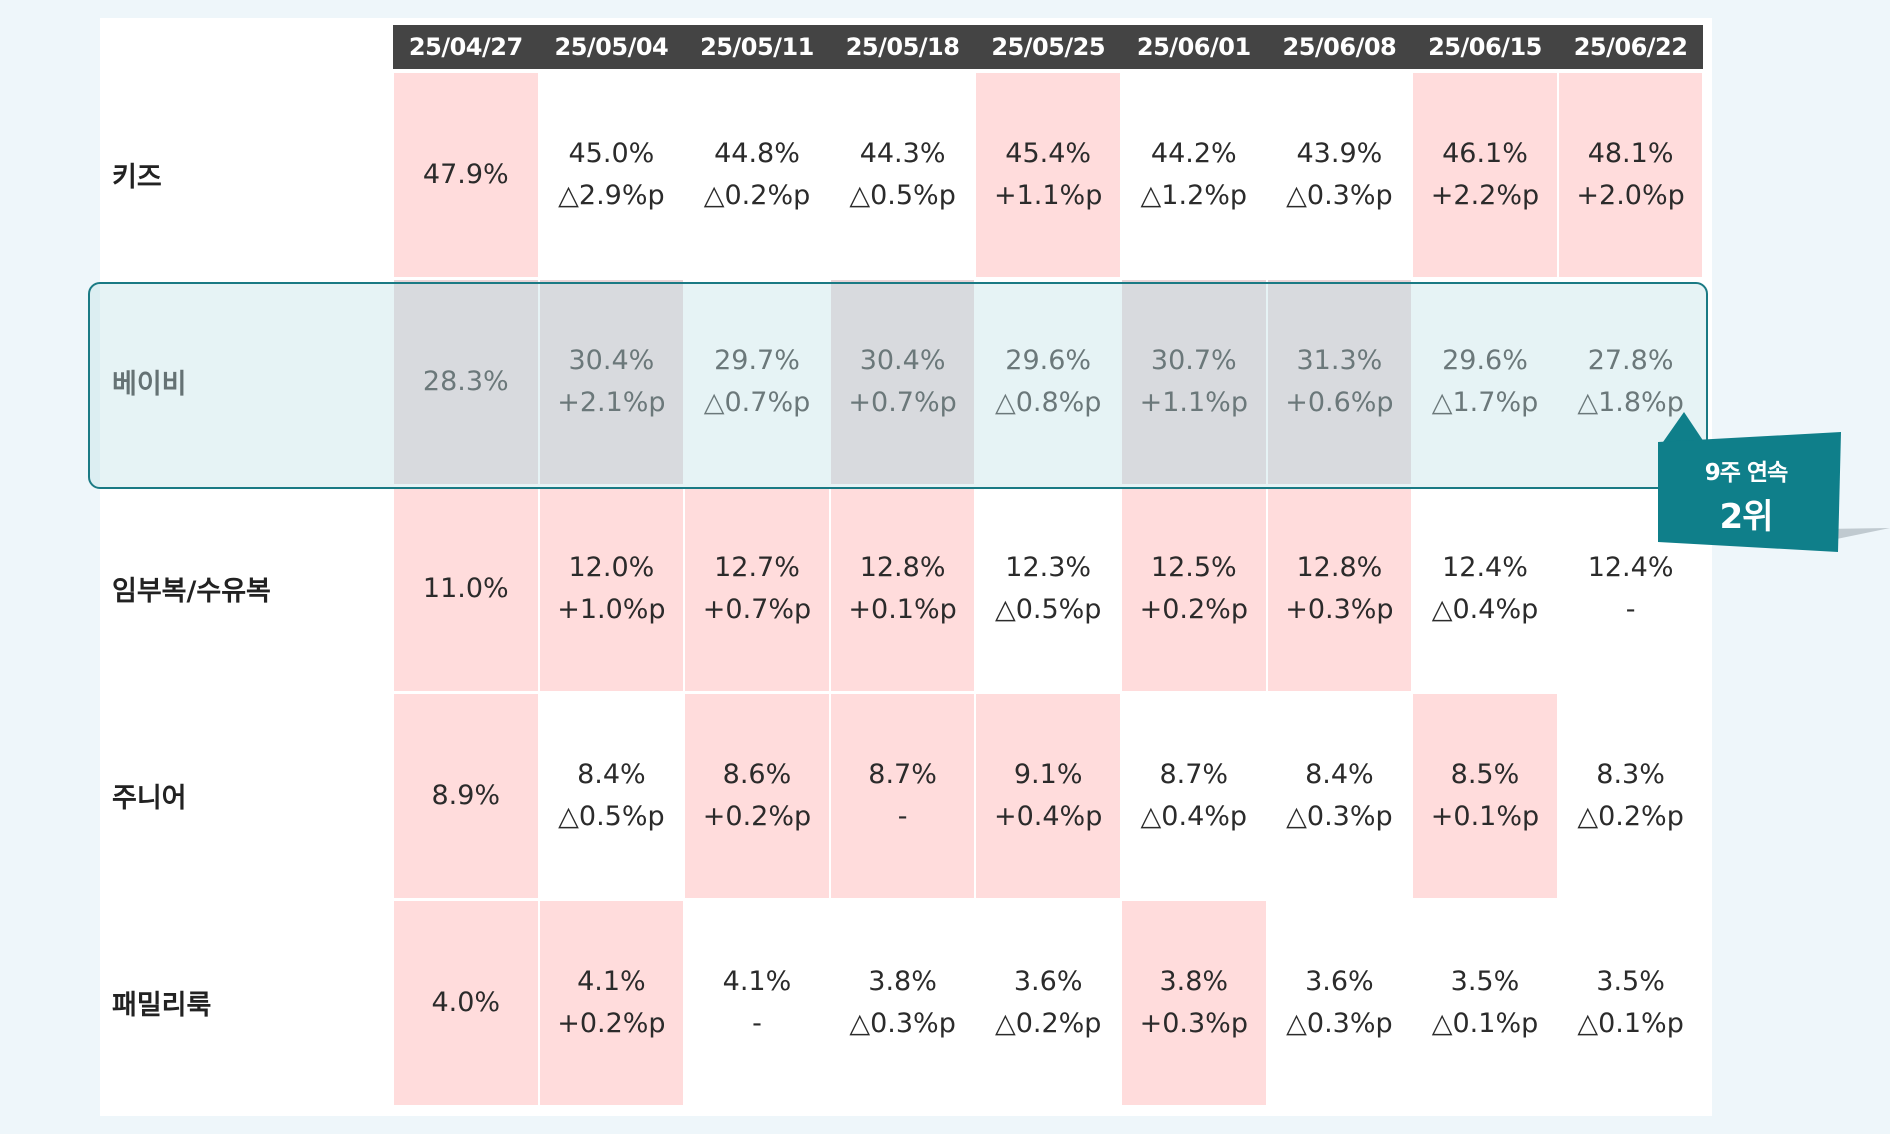 The image size is (1890, 1134). What do you see at coordinates (612, 796) in the screenshot?
I see `table-cell: 8.4% △0.5%p` at bounding box center [612, 796].